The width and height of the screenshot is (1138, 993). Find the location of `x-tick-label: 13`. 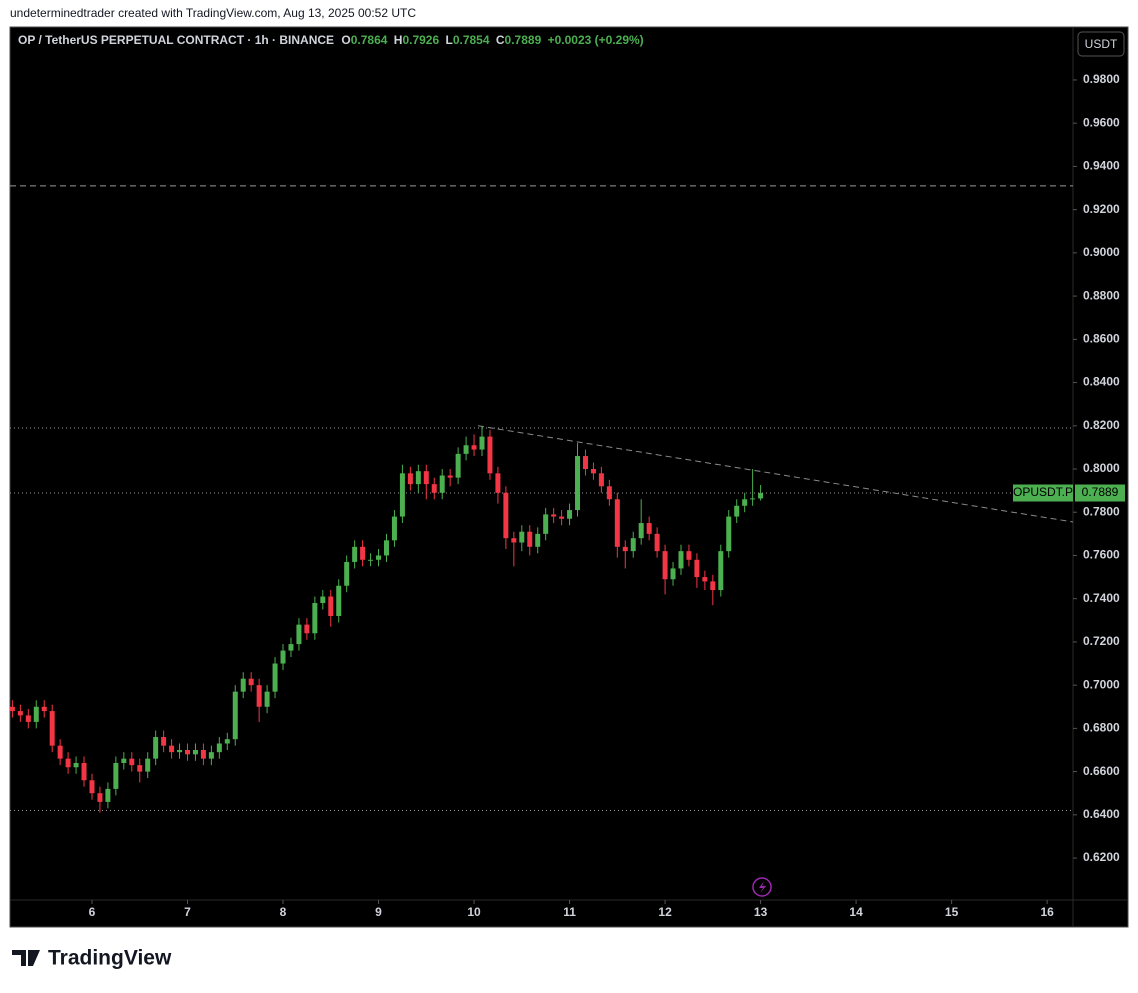

x-tick-label: 13 is located at coordinates (761, 912).